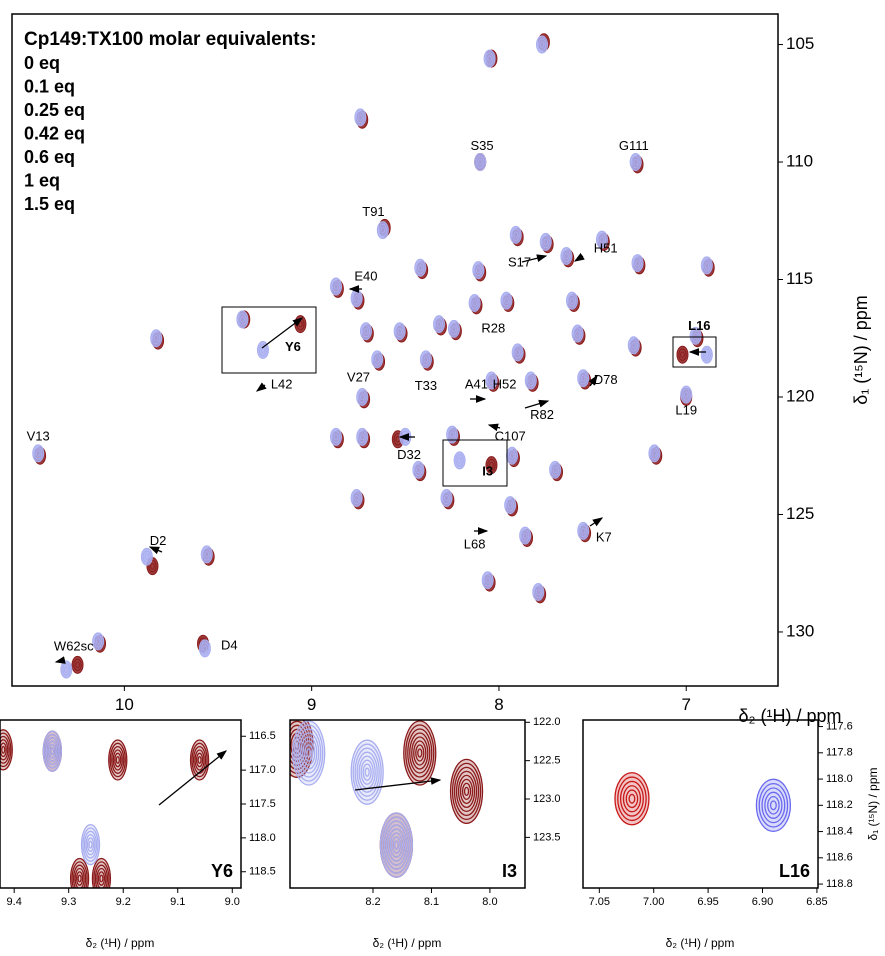 This screenshot has width=885, height=956. Describe the element at coordinates (311, 704) in the screenshot. I see `x-tick-label: 9` at that location.